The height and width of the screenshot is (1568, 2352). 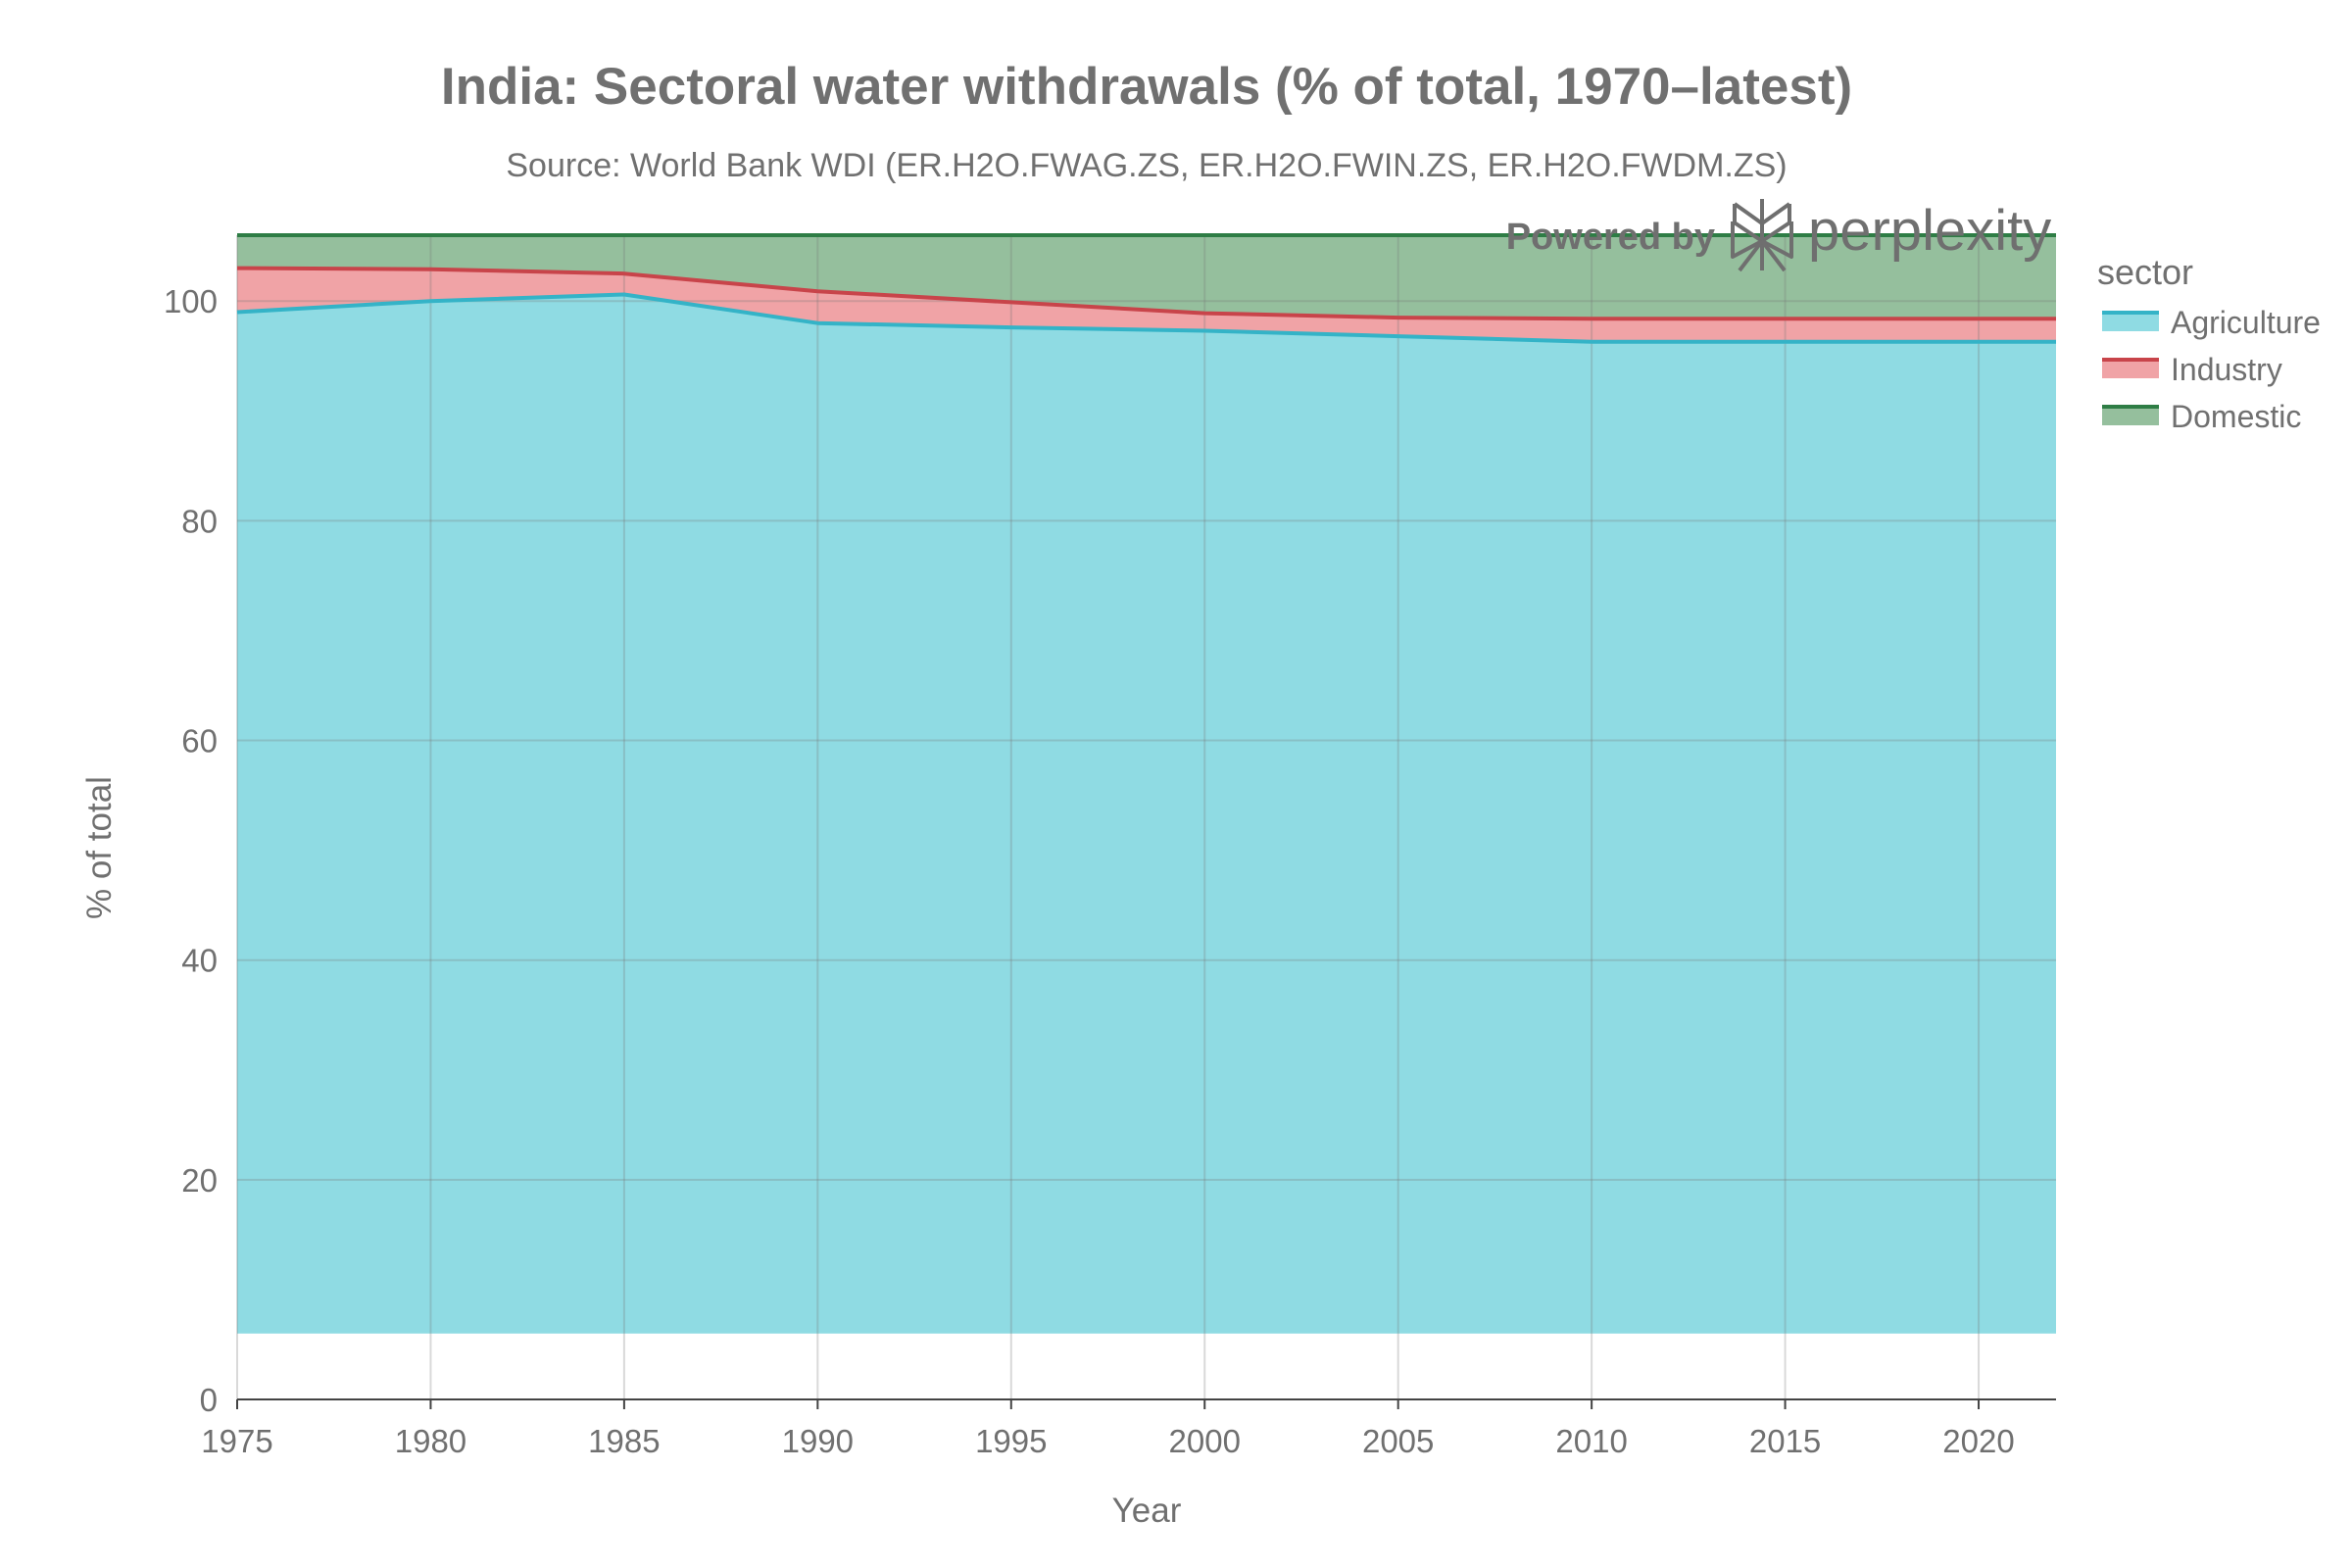 What do you see at coordinates (199, 521) in the screenshot?
I see `y-tick-label: 80` at bounding box center [199, 521].